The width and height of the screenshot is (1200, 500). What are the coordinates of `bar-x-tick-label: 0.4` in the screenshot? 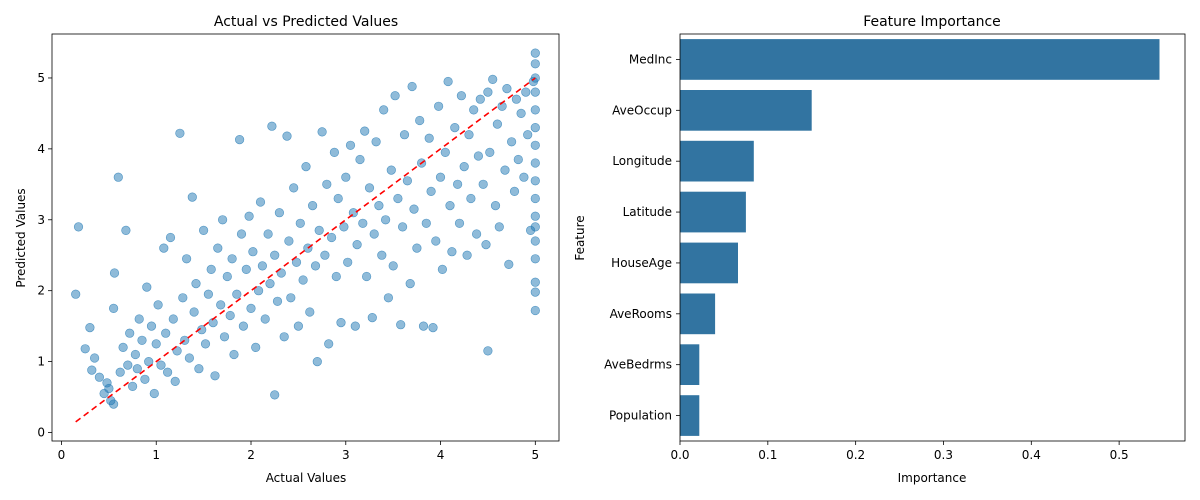 It's located at (1031, 455).